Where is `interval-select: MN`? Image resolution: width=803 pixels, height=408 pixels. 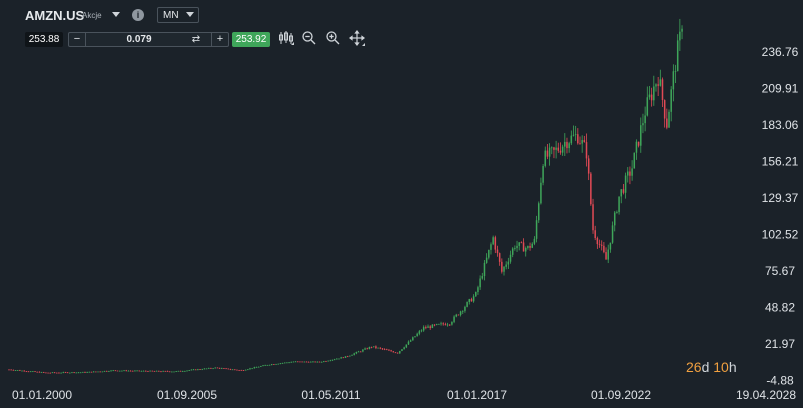 interval-select: MN is located at coordinates (178, 15).